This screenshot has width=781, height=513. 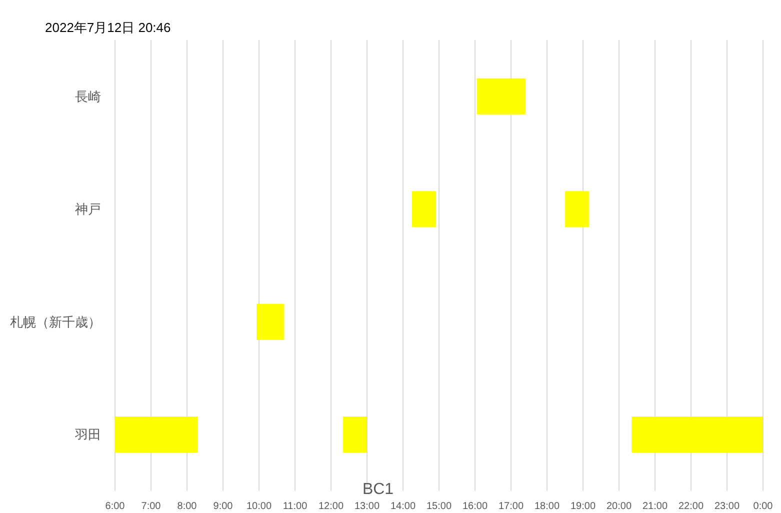 What do you see at coordinates (727, 506) in the screenshot?
I see `x-tick-label: 23:00` at bounding box center [727, 506].